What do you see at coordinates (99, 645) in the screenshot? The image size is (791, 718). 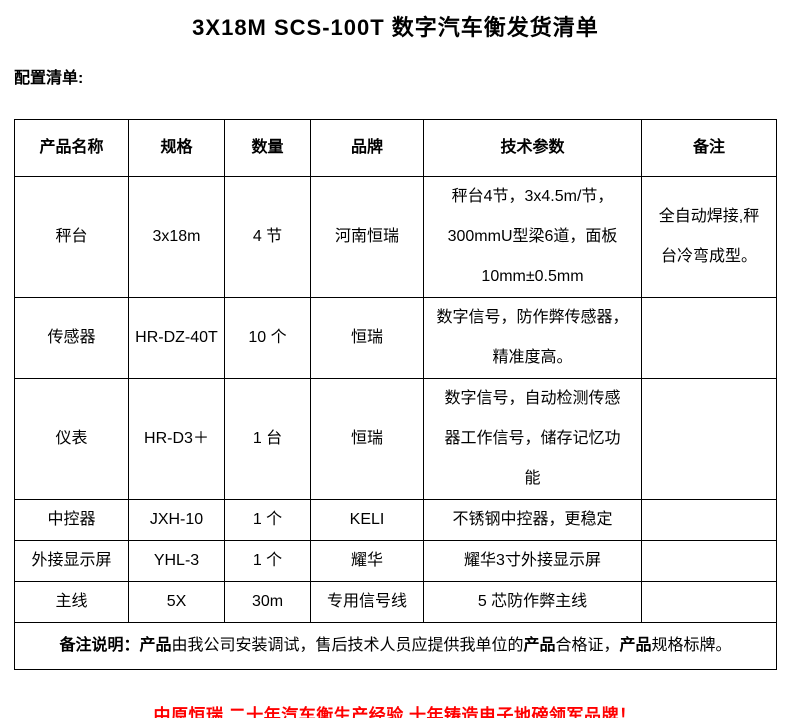 I see `remark-label: 备注说明：` at bounding box center [99, 645].